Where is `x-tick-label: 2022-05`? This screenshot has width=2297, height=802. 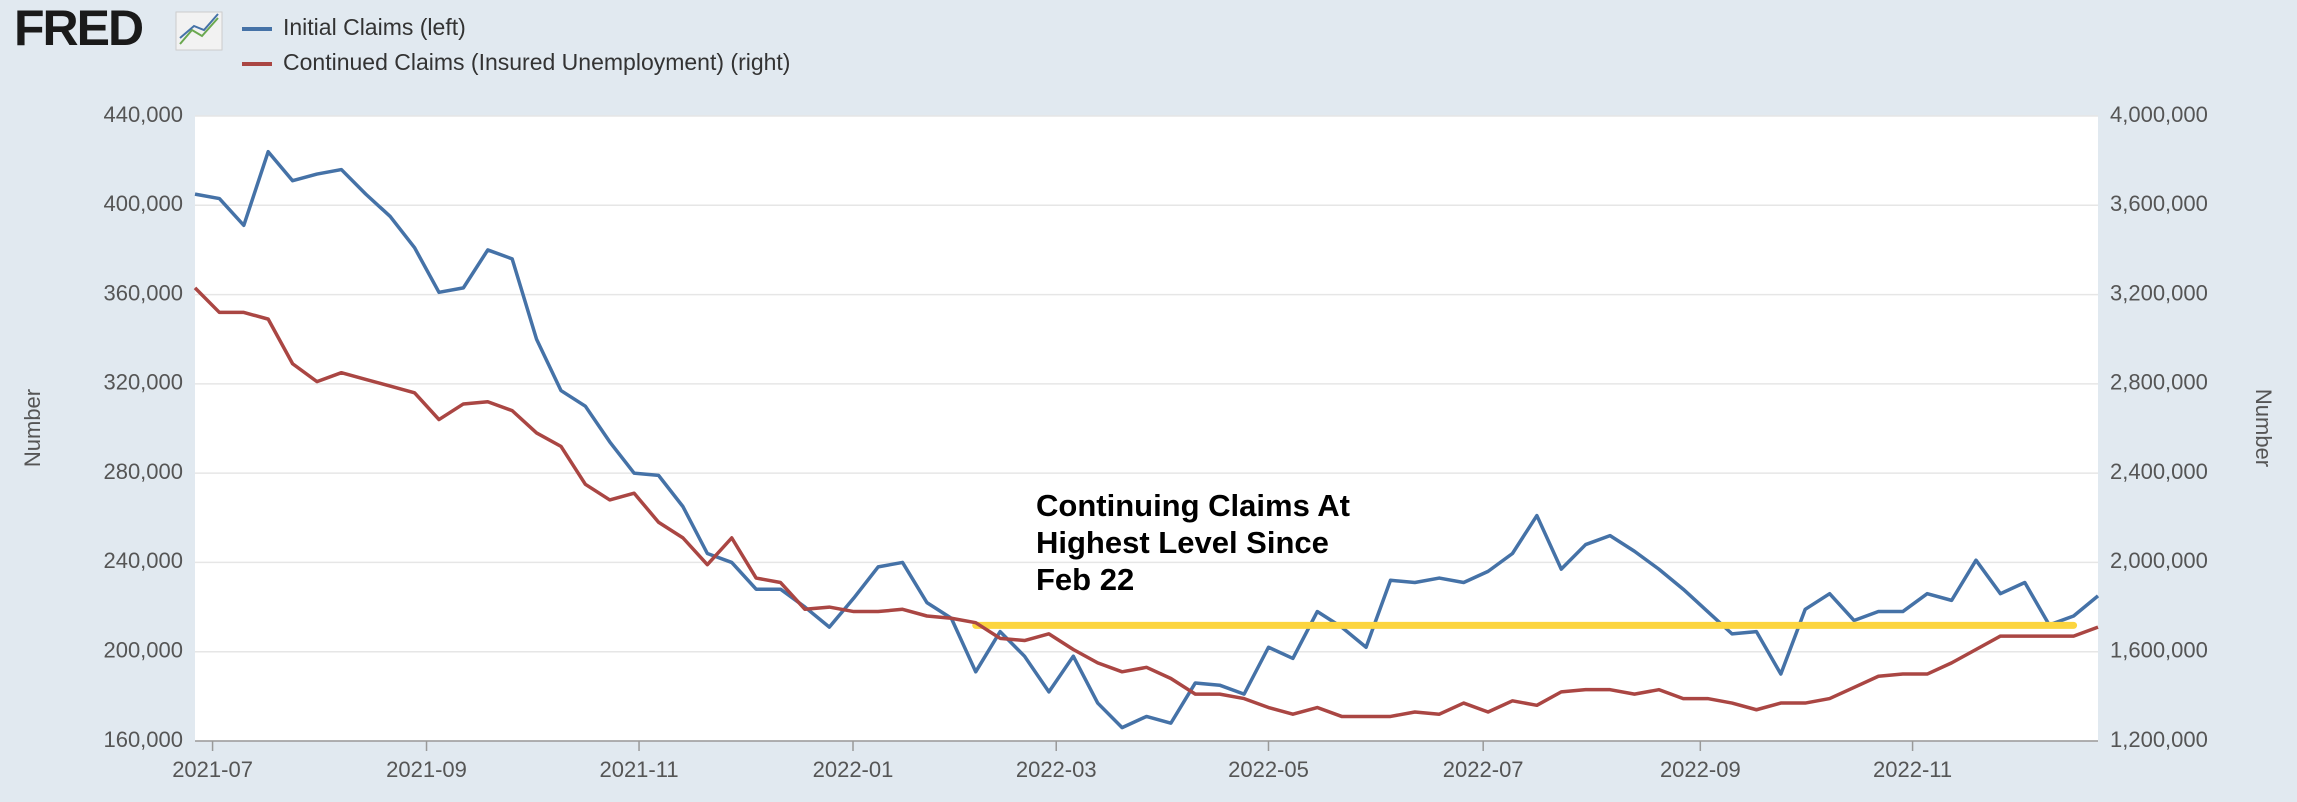 x-tick-label: 2022-05 is located at coordinates (1268, 769).